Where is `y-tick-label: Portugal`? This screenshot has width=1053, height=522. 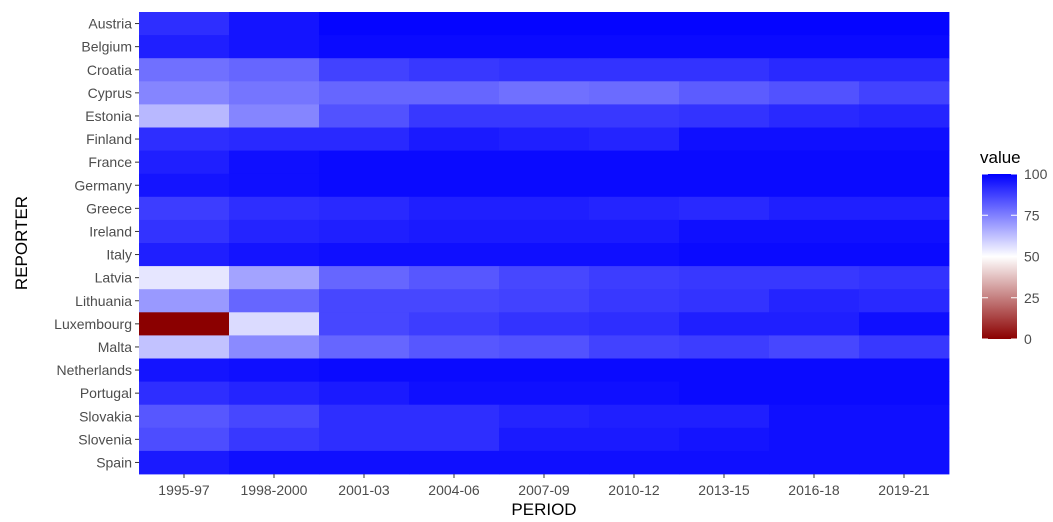
y-tick-label: Portugal is located at coordinates (106, 393).